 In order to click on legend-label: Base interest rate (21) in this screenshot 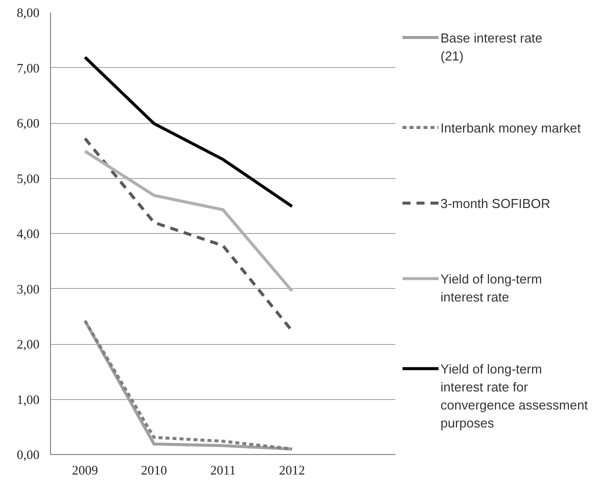, I will do `click(491, 47)`.